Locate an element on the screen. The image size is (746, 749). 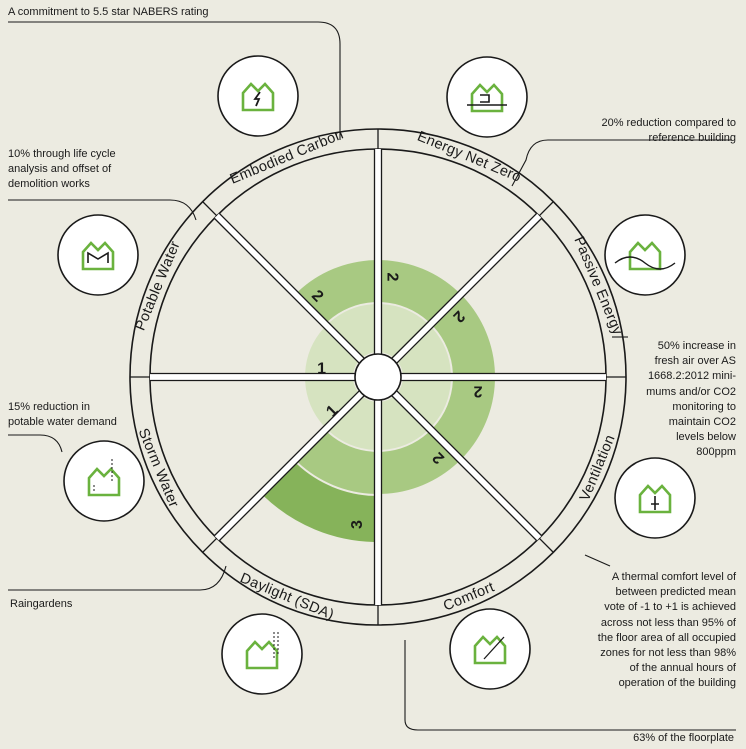
house-raingarden-icon is located at coordinates (262, 654).